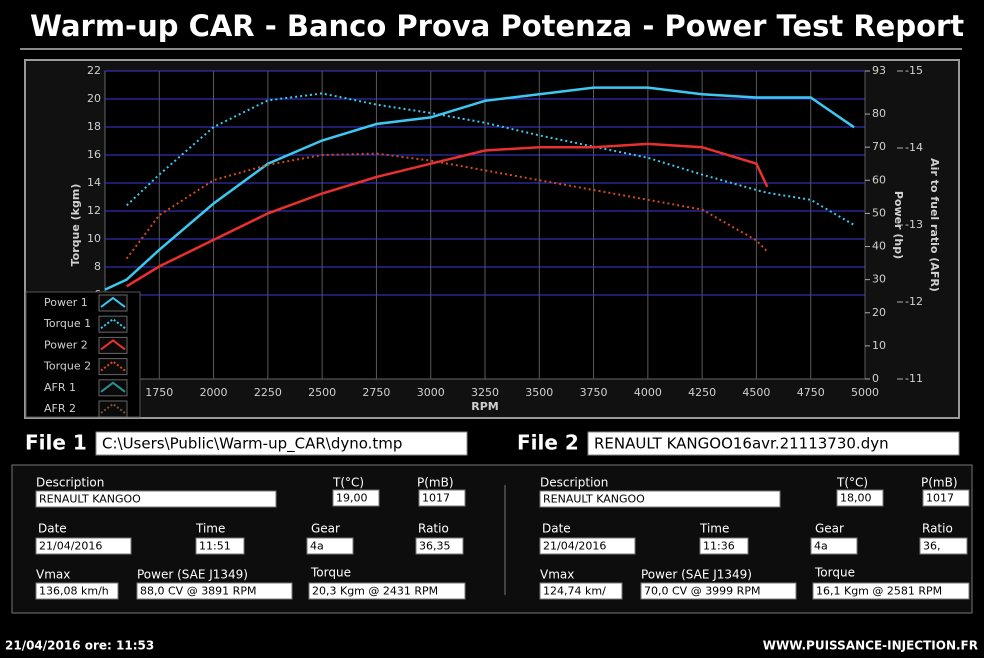  What do you see at coordinates (856, 498) in the screenshot?
I see `field-value: 18,00` at bounding box center [856, 498].